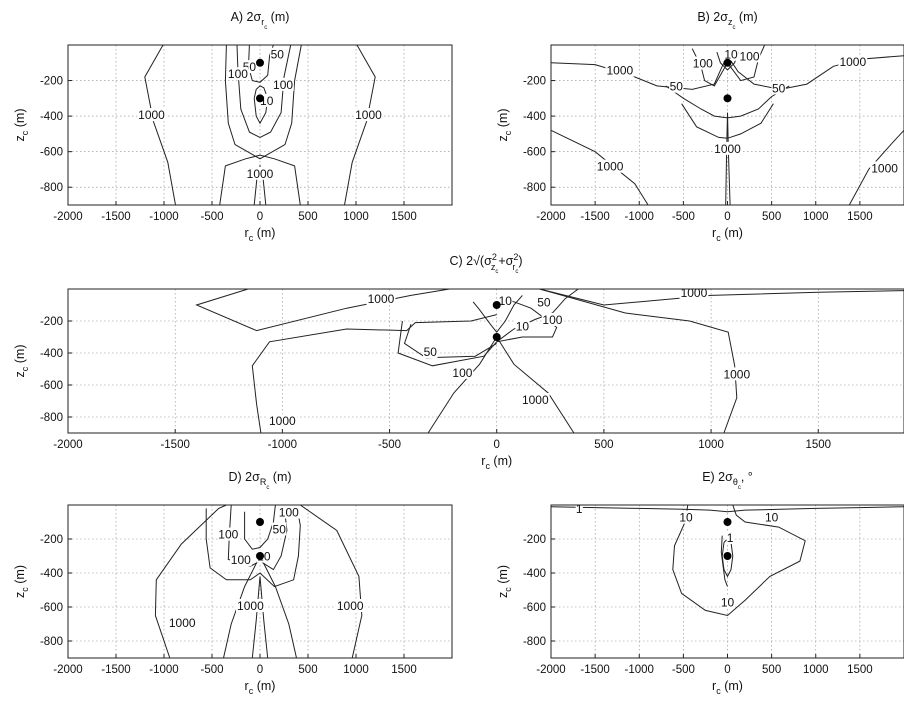 The width and height of the screenshot is (904, 702). What do you see at coordinates (860, 670) in the screenshot?
I see `x-tick-label: 1500` at bounding box center [860, 670].